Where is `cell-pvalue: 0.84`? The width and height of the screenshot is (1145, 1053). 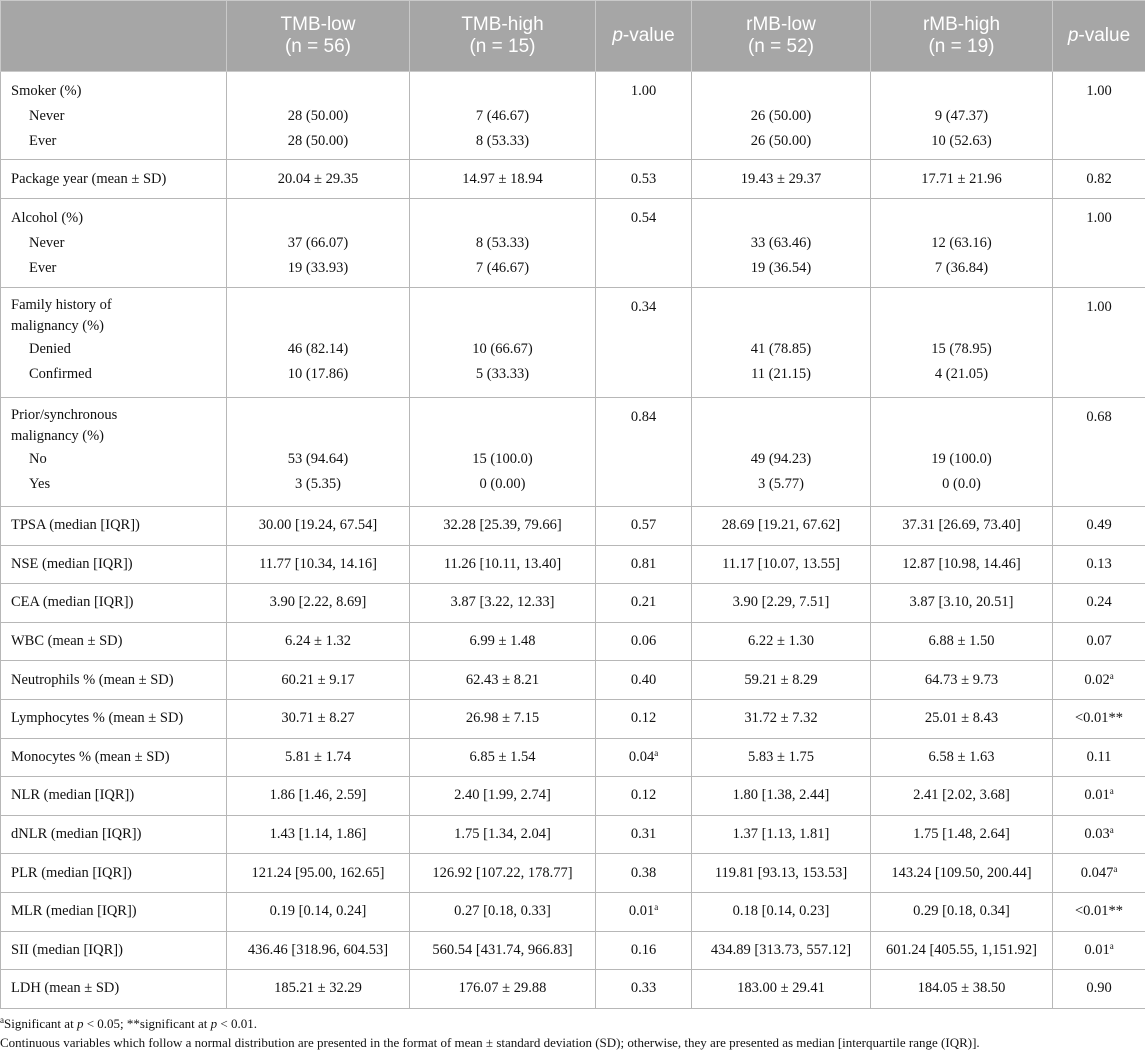 cell-pvalue: 0.84 is located at coordinates (643, 417).